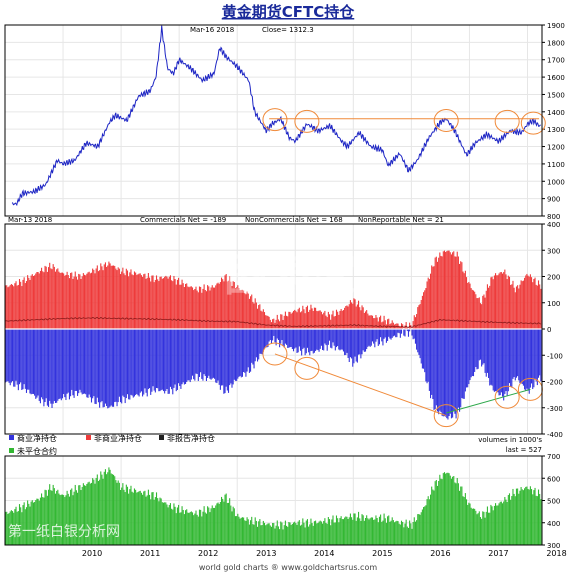 The height and width of the screenshot is (578, 576). I want to click on price-ytick-label: 1900, so click(556, 26).